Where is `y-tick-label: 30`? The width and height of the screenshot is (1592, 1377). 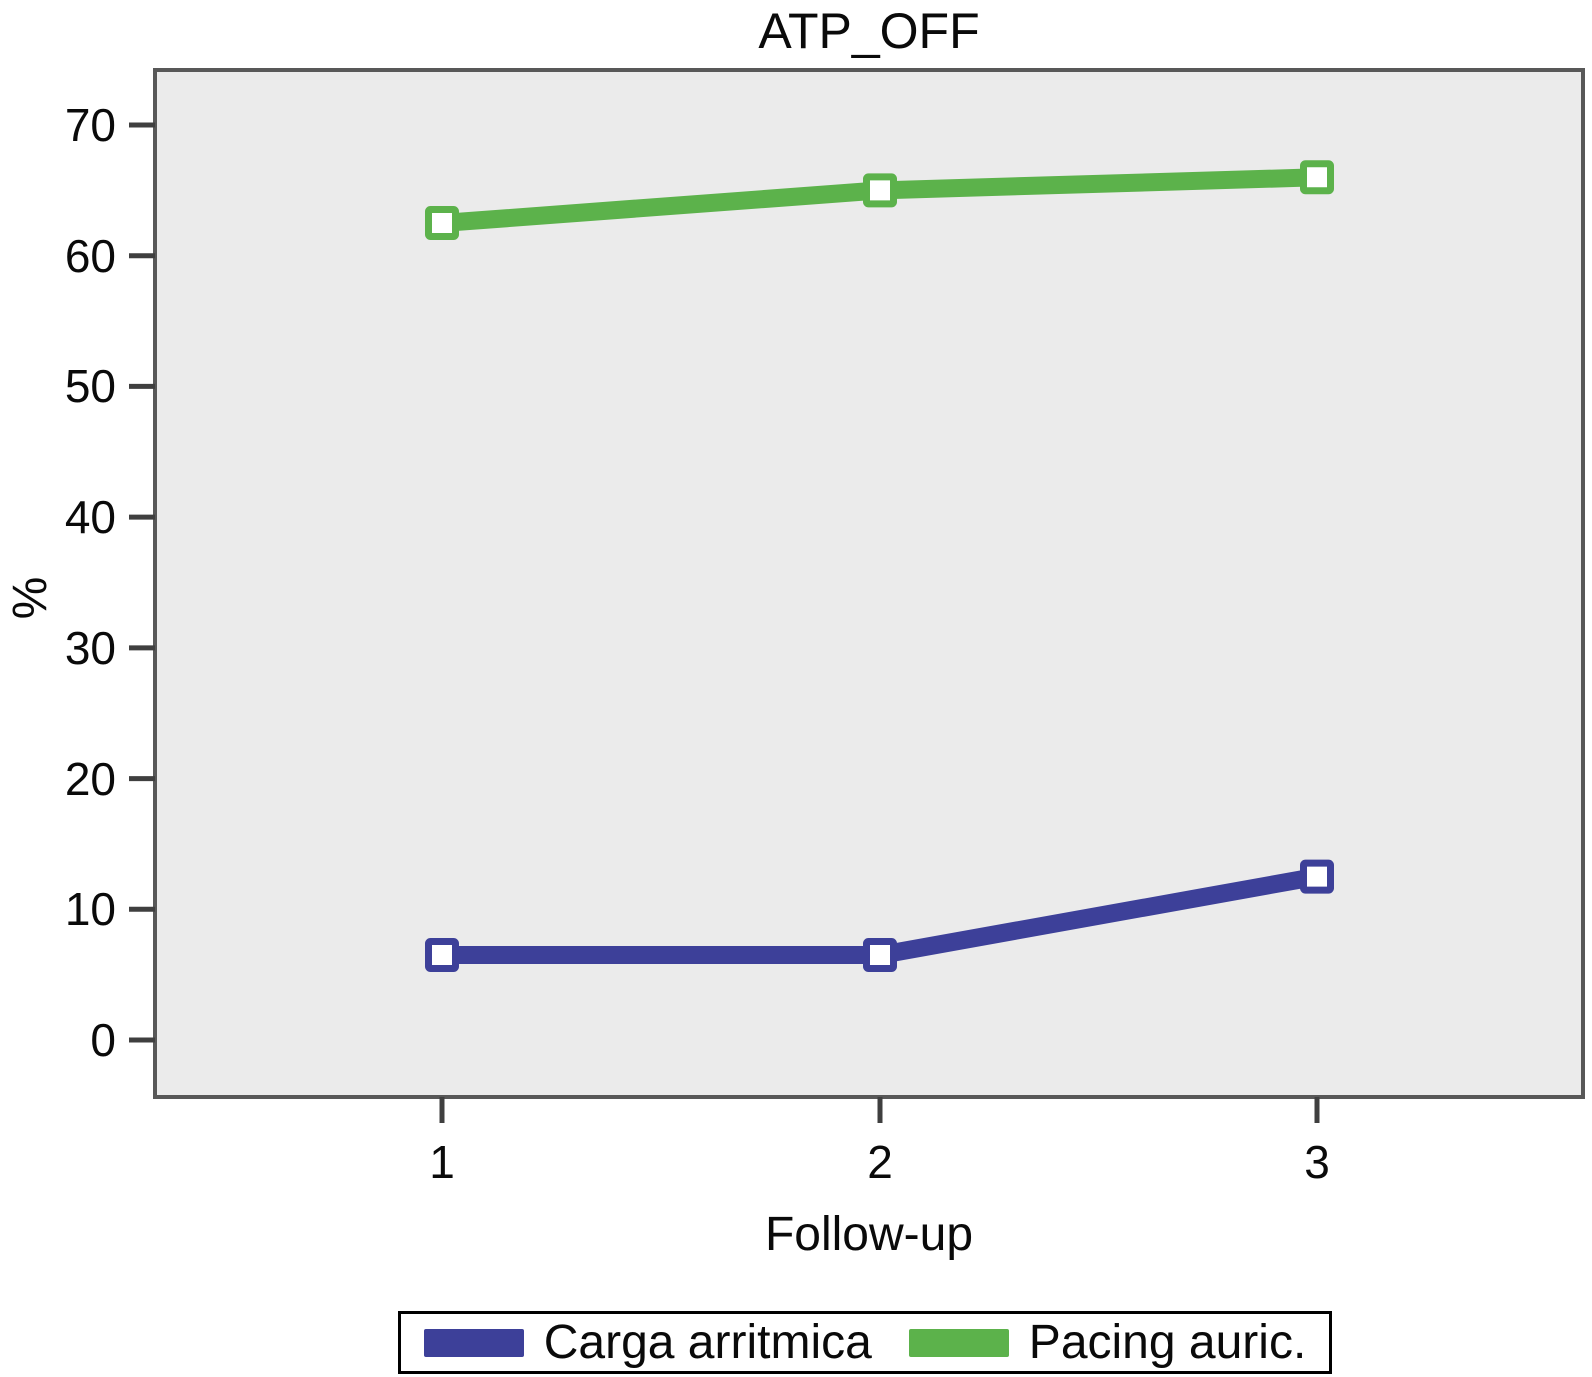
y-tick-label: 30 is located at coordinates (90, 647).